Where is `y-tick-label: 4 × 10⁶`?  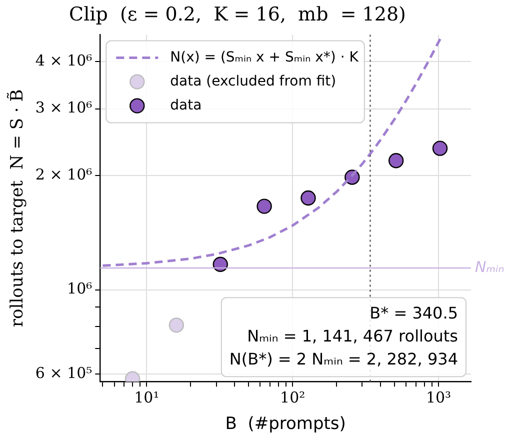
y-tick-label: 4 × 10⁶ is located at coordinates (63, 60).